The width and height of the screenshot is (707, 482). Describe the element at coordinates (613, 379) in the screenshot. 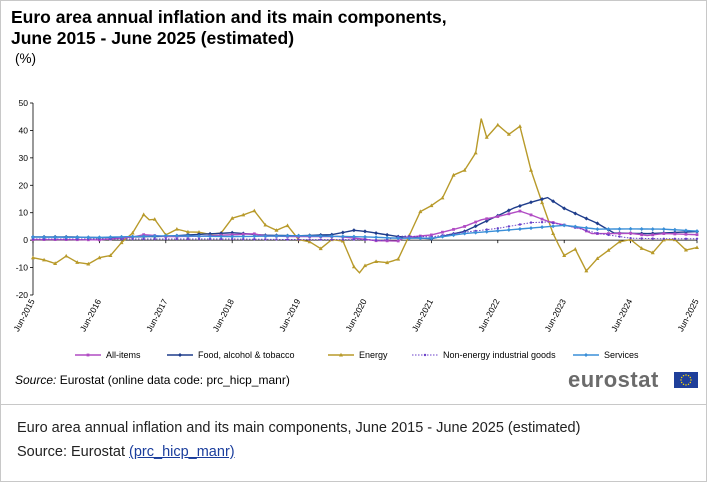

I see `eurostat-logo-text: eurostat` at that location.